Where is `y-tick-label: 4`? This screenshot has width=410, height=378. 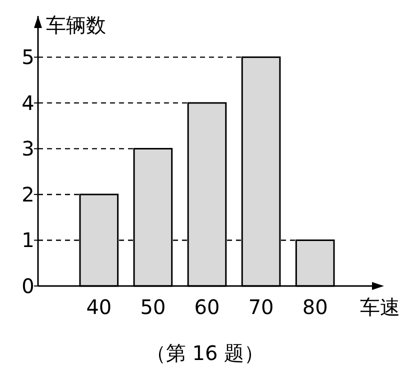 y-tick-label: 4 is located at coordinates (28, 102).